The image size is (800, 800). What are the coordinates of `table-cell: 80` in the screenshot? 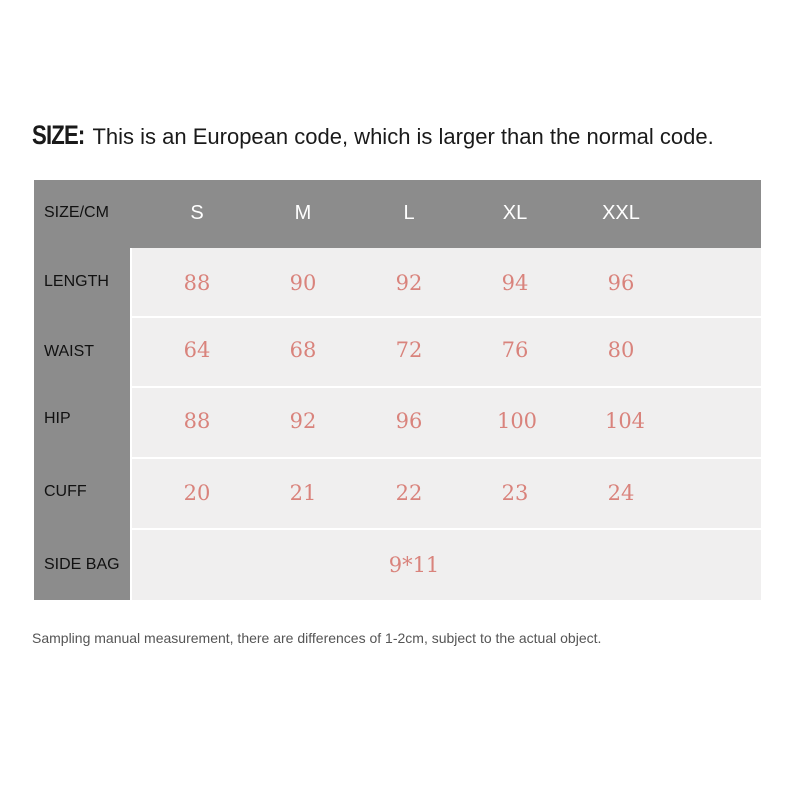 It's located at (621, 350).